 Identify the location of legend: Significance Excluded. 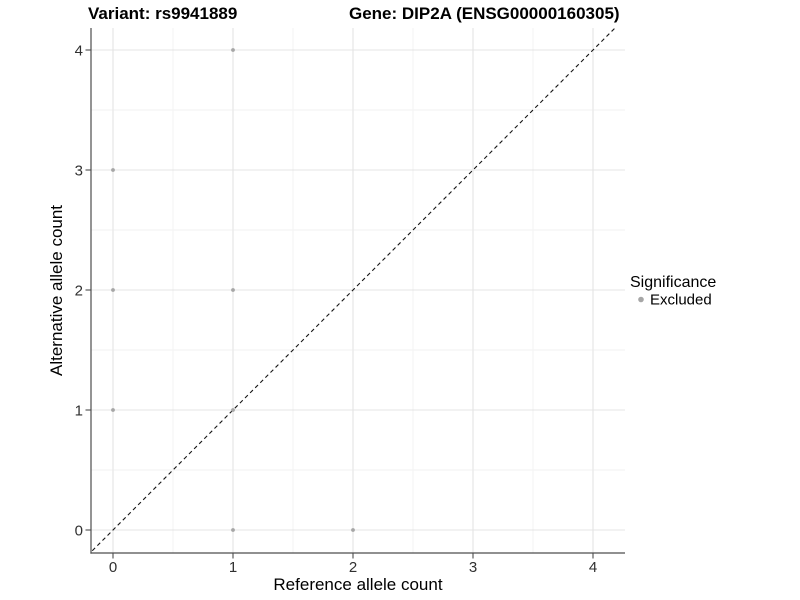
(673, 291).